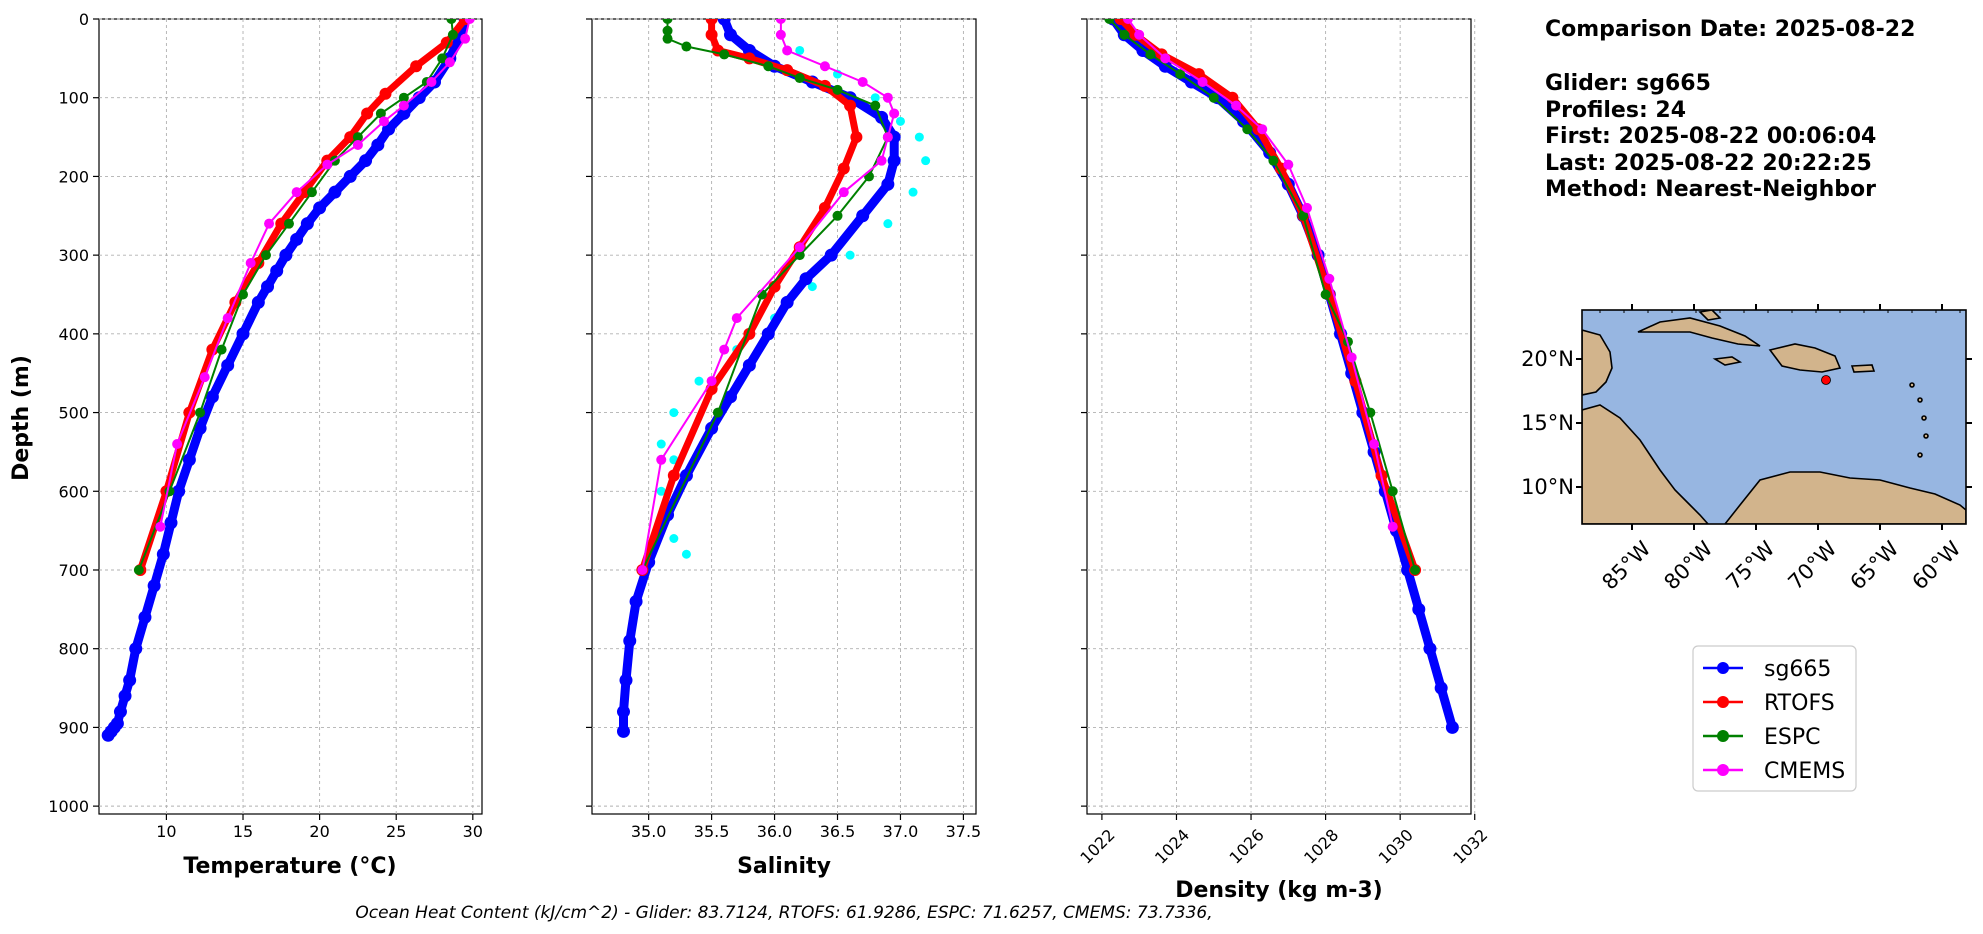  Describe the element at coordinates (1615, 110) in the screenshot. I see `profiles-line: Profiles: 24` at that location.